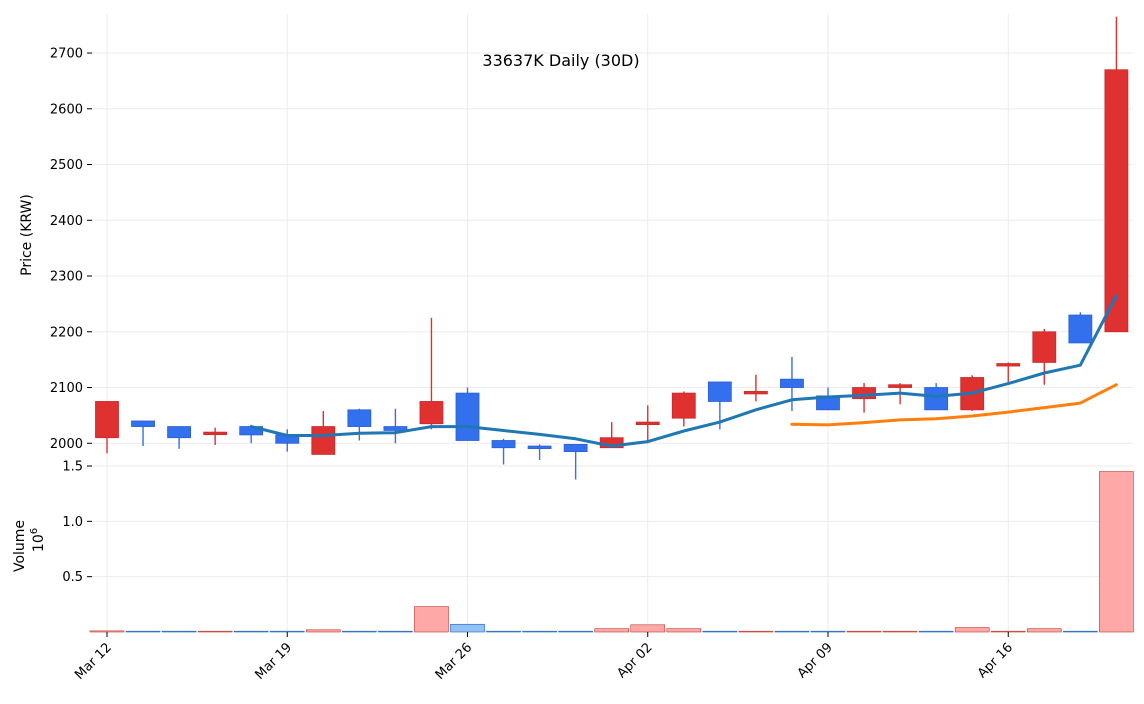  Describe the element at coordinates (72, 467) in the screenshot. I see `volume-tick-label: 1.5` at that location.